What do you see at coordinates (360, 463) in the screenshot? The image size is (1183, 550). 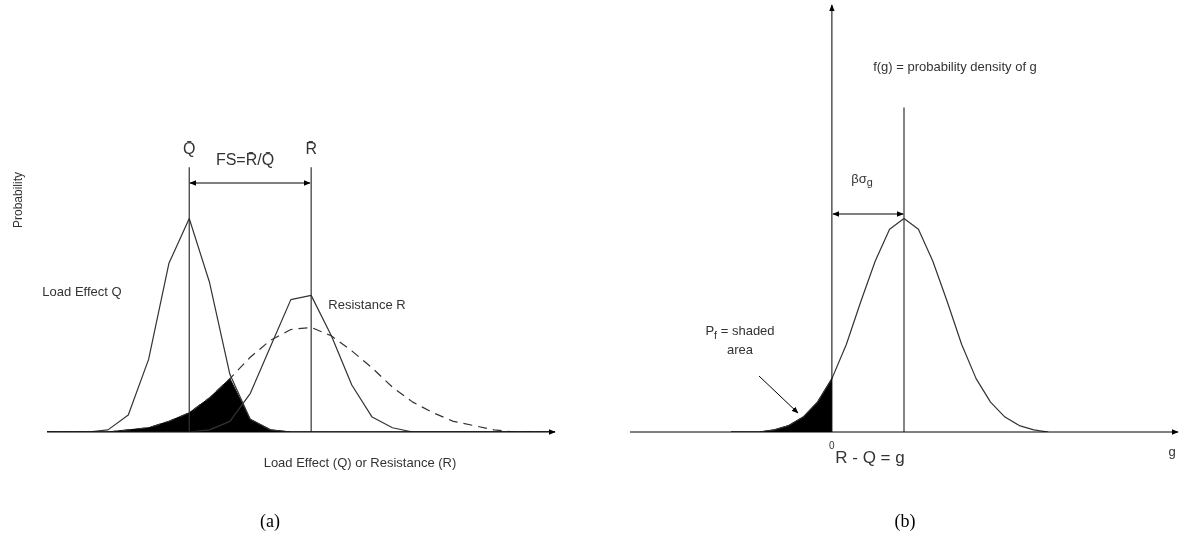 I see `x-axis-title: Load Effect (Q) or Resistance (R)` at bounding box center [360, 463].